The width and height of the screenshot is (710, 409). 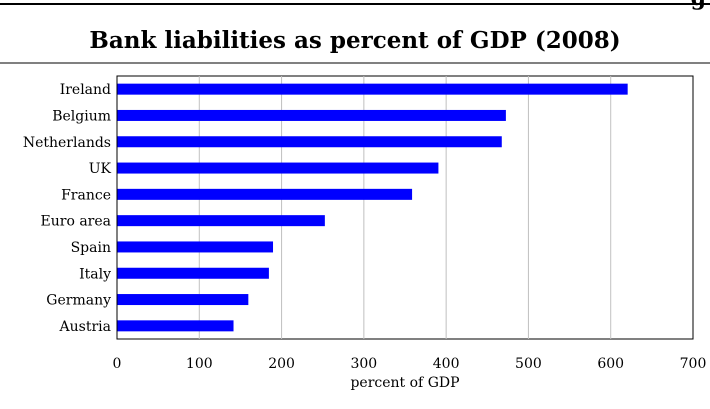 I want to click on category-label: Germany, so click(x=78, y=301).